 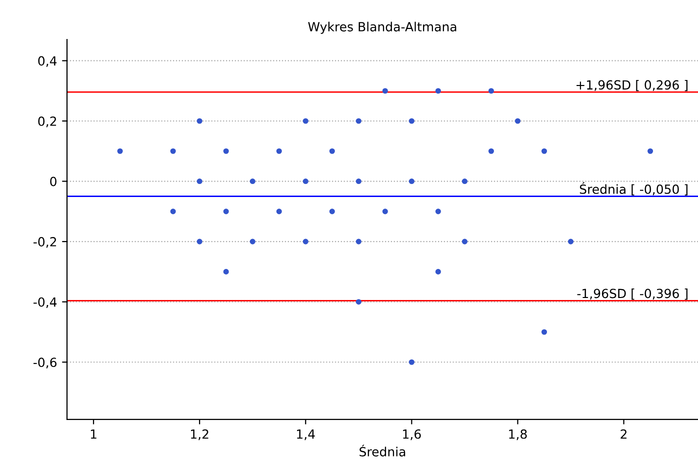 I want to click on x-axis-title: Średnia, so click(x=383, y=450).